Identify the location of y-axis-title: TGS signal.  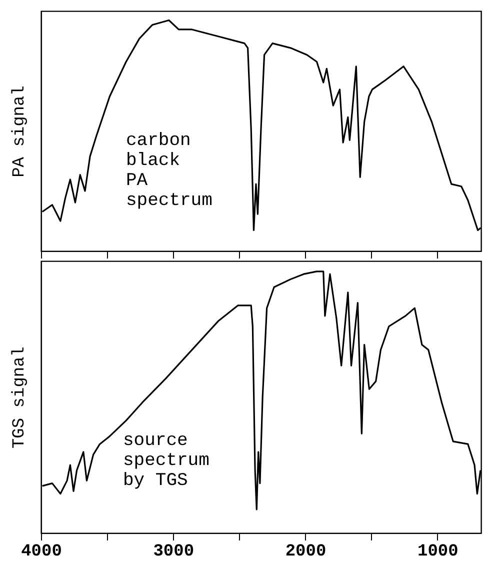
(20, 397).